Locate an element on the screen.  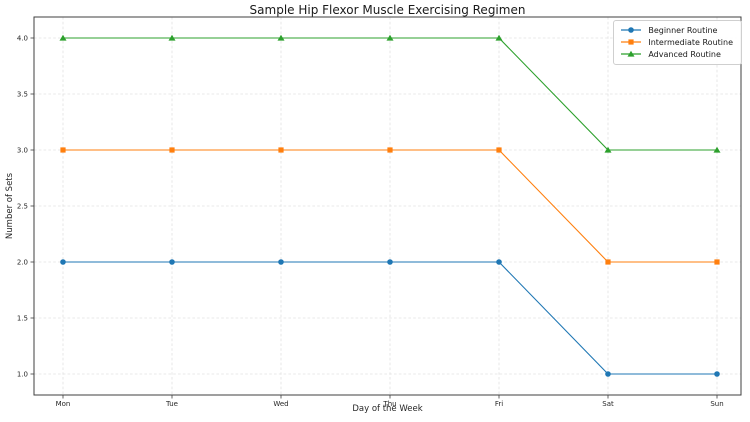
x-tick-label: Sat is located at coordinates (608, 404).